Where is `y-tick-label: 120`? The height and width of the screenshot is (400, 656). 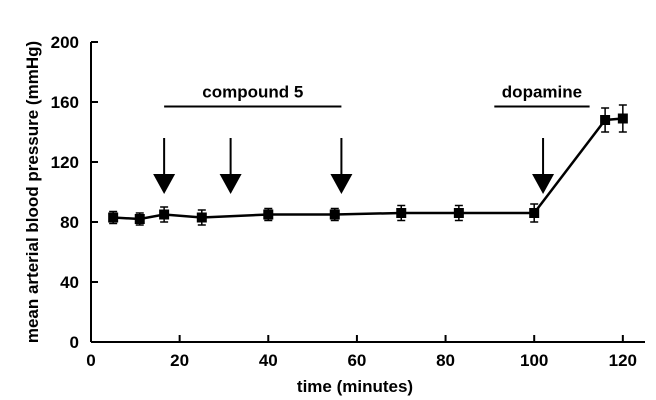 y-tick-label: 120 is located at coordinates (65, 162).